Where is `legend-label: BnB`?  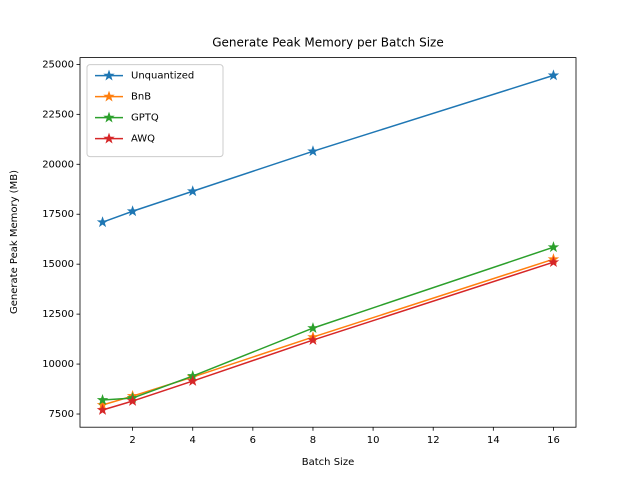 legend-label: BnB is located at coordinates (141, 97).